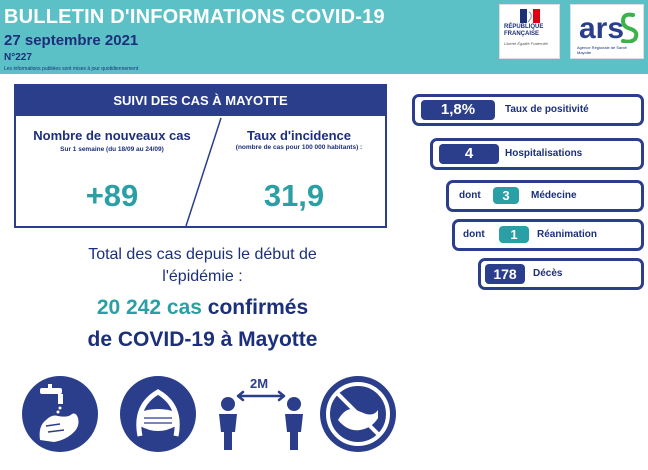  What do you see at coordinates (112, 135) in the screenshot?
I see `new-cases-label: Nombre de nouveaux cas` at bounding box center [112, 135].